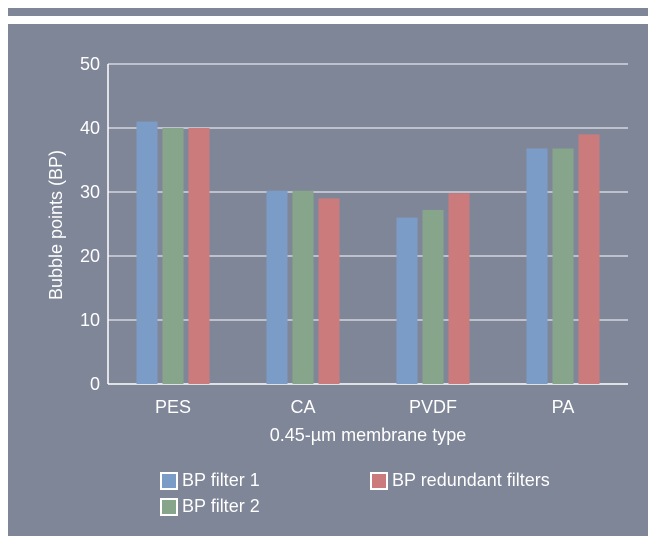 The width and height of the screenshot is (656, 542). What do you see at coordinates (90, 128) in the screenshot?
I see `y-tick-label: 40` at bounding box center [90, 128].